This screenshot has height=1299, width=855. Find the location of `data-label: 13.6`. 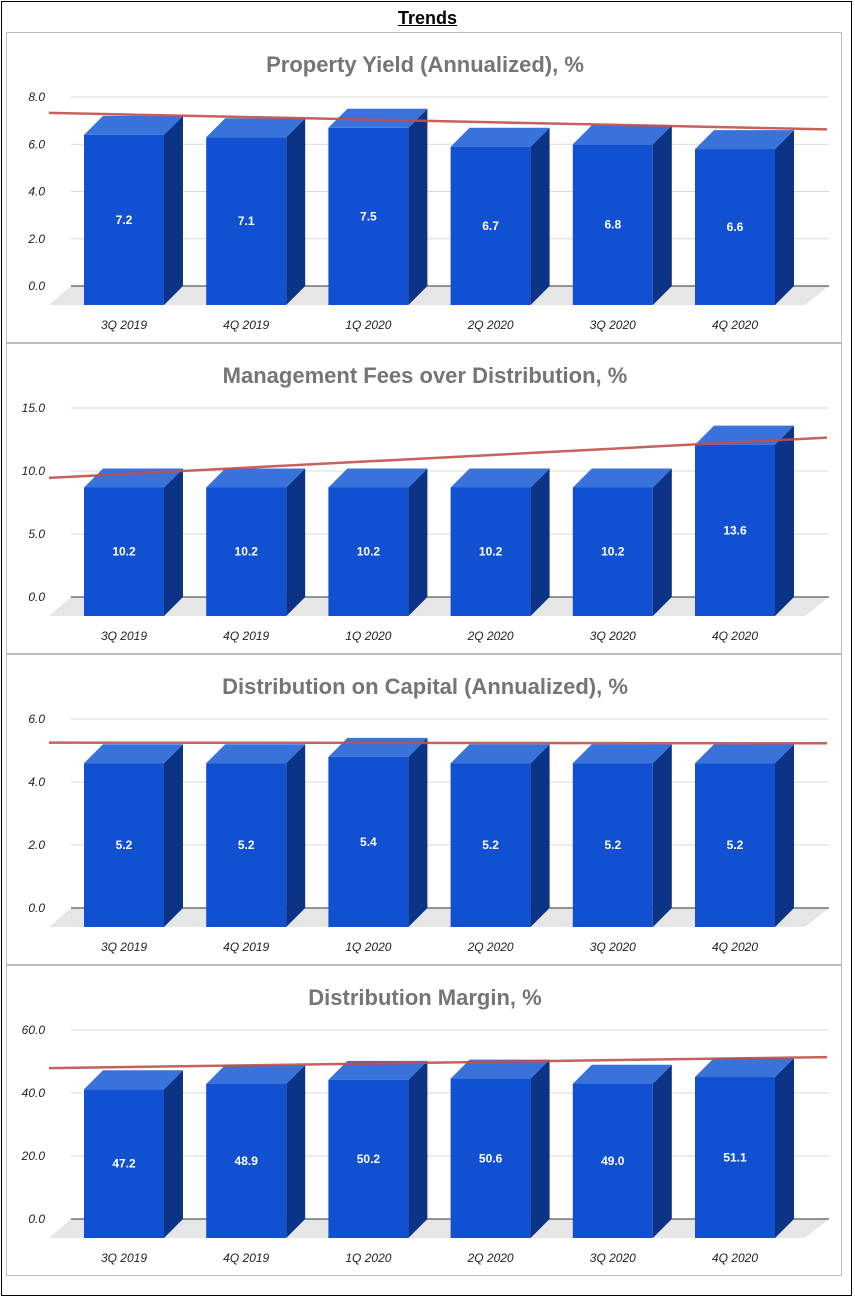

data-label: 13.6 is located at coordinates (735, 530).